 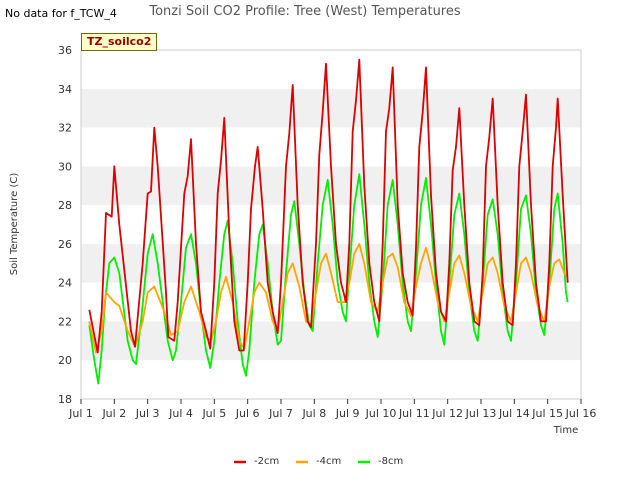 What do you see at coordinates (390, 461) in the screenshot?
I see `legend-label: -8cm` at bounding box center [390, 461].